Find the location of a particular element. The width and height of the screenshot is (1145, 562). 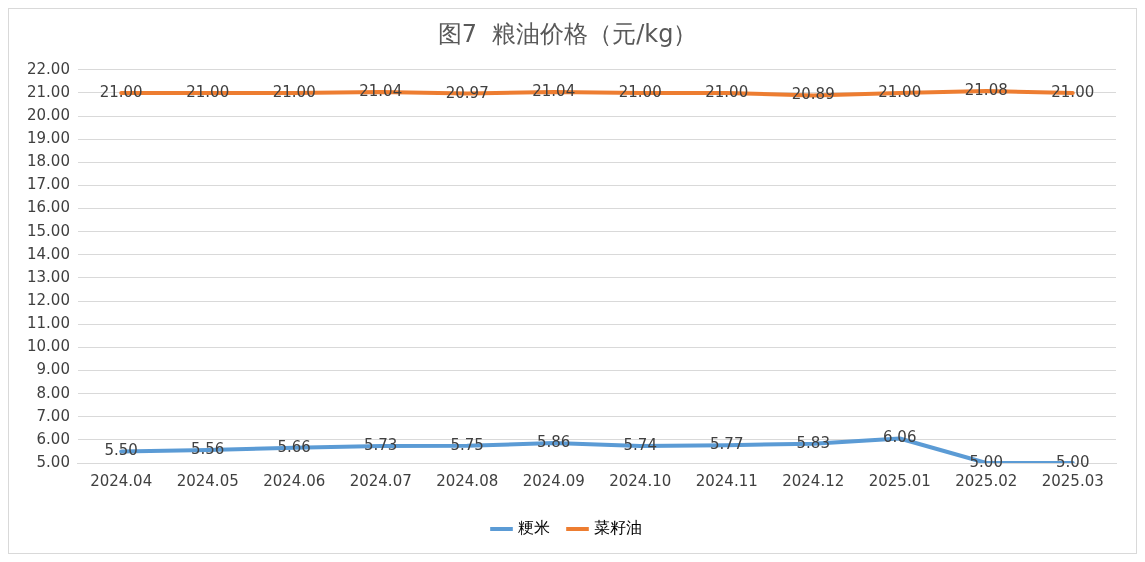

data-label: 20.89 is located at coordinates (813, 94).